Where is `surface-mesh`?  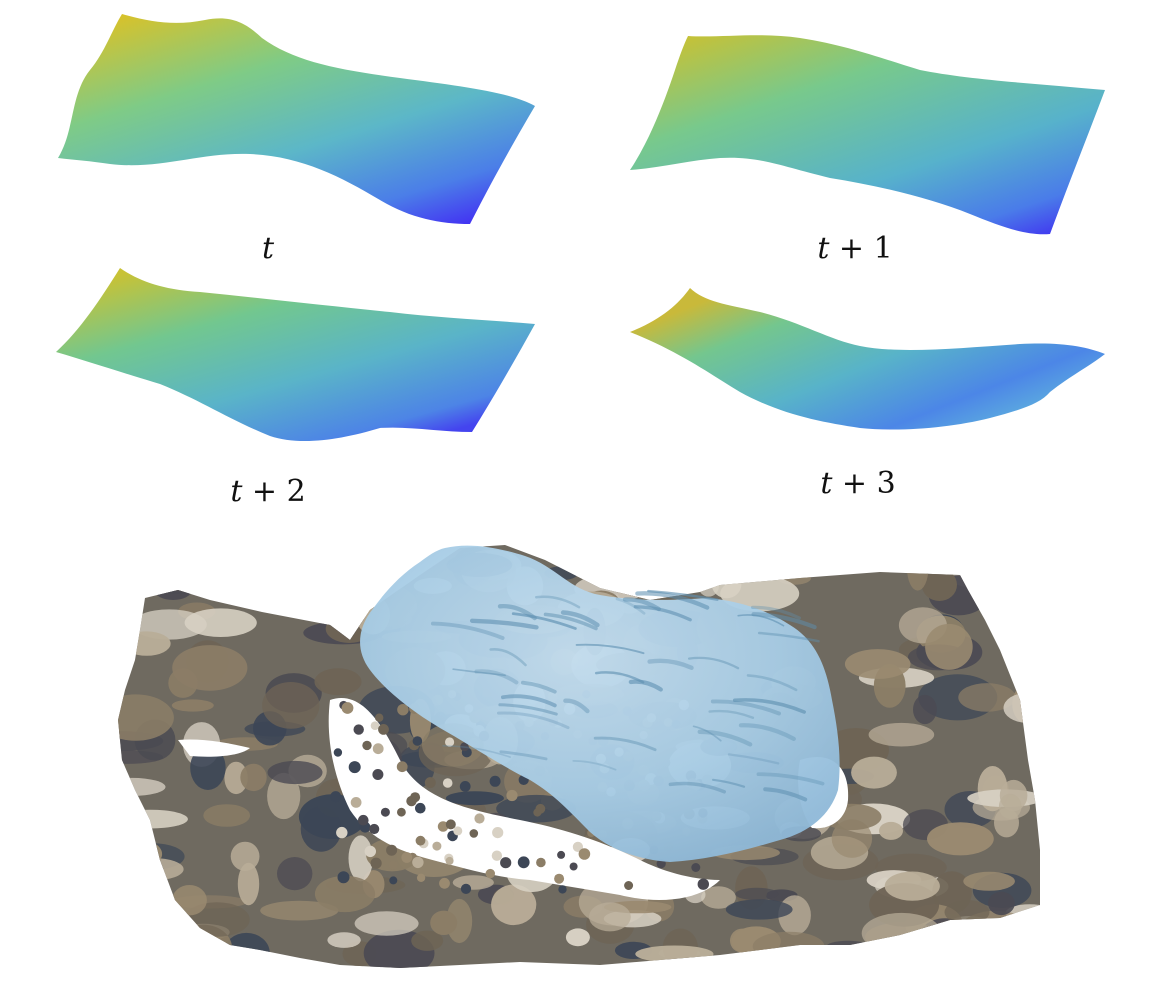
surface-mesh is located at coordinates (867, 135).